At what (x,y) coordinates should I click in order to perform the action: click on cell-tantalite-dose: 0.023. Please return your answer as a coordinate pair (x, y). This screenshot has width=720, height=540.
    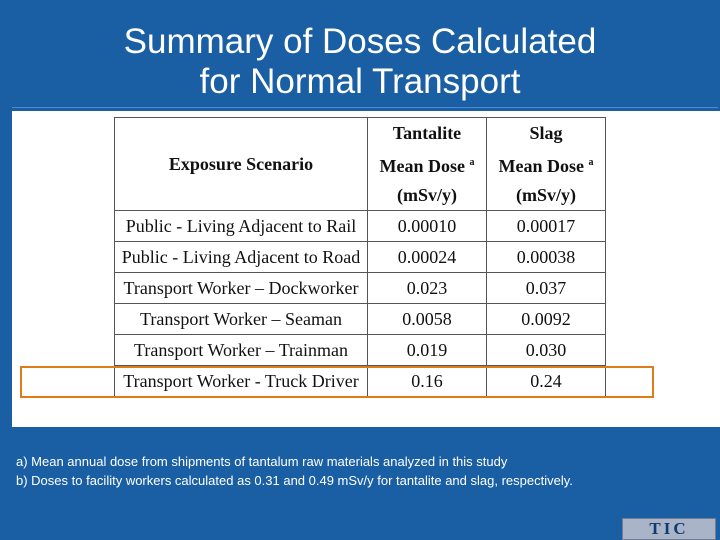
    Looking at the image, I should click on (427, 288).